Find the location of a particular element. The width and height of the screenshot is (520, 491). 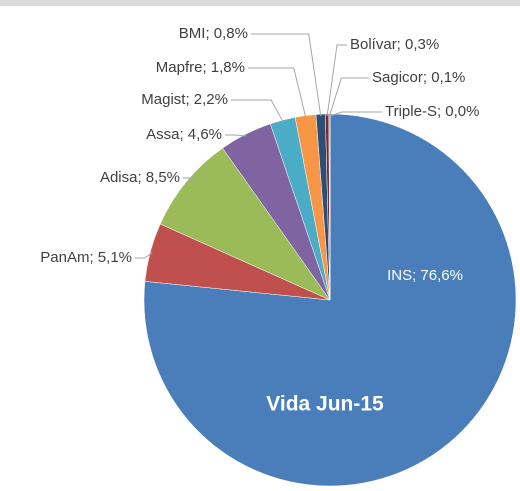

data-label: Bolívar; 0,3% is located at coordinates (394, 44).